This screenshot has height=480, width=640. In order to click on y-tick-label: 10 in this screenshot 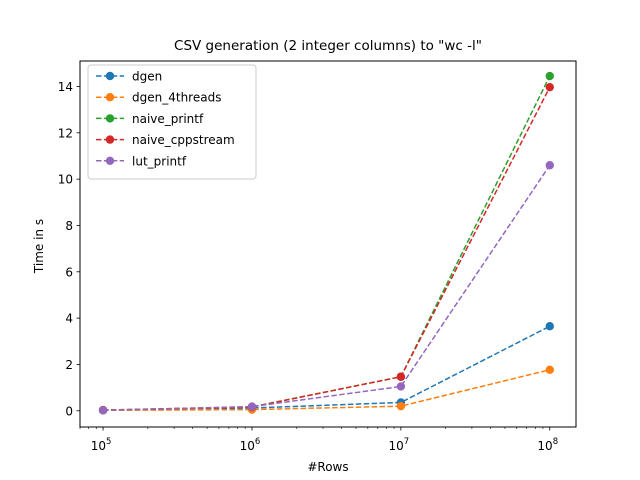, I will do `click(65, 180)`.